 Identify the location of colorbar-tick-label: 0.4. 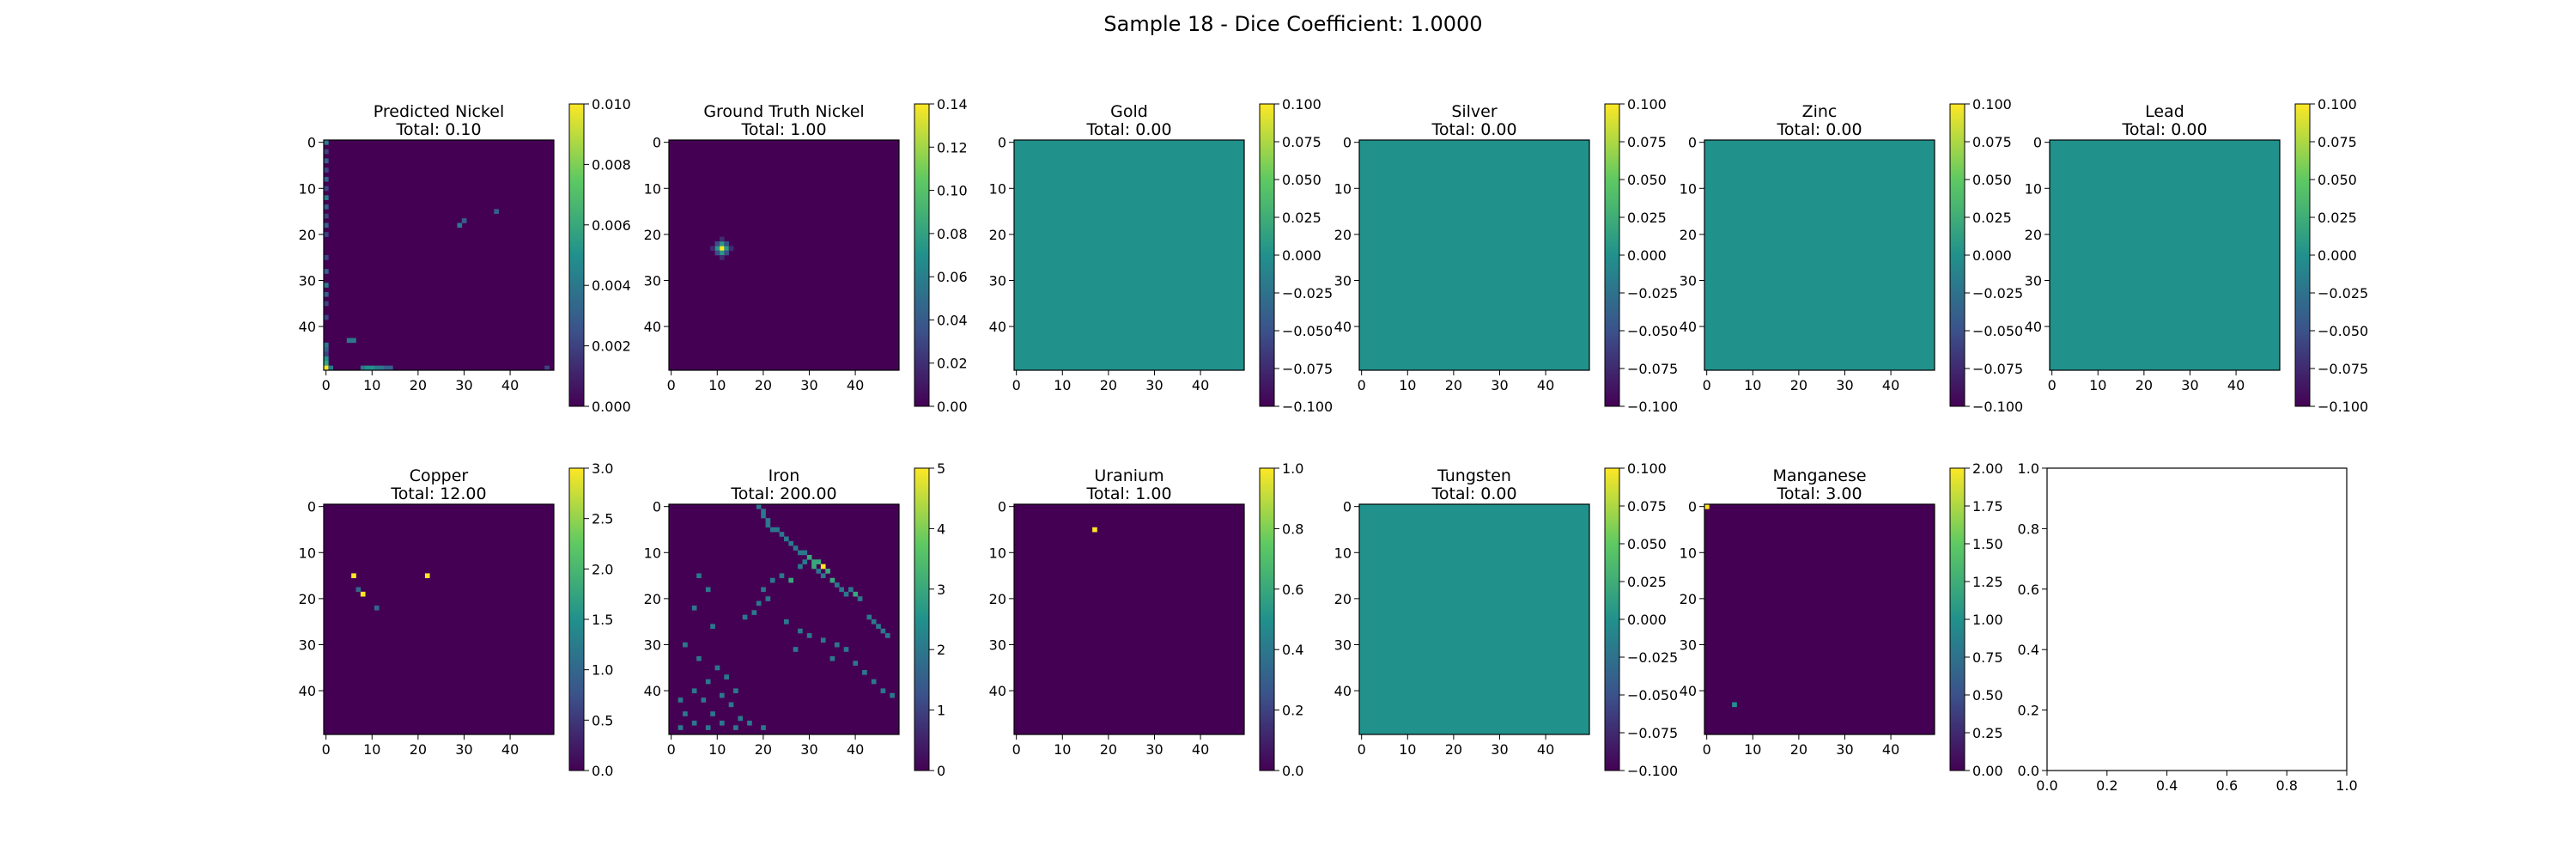
(1292, 650).